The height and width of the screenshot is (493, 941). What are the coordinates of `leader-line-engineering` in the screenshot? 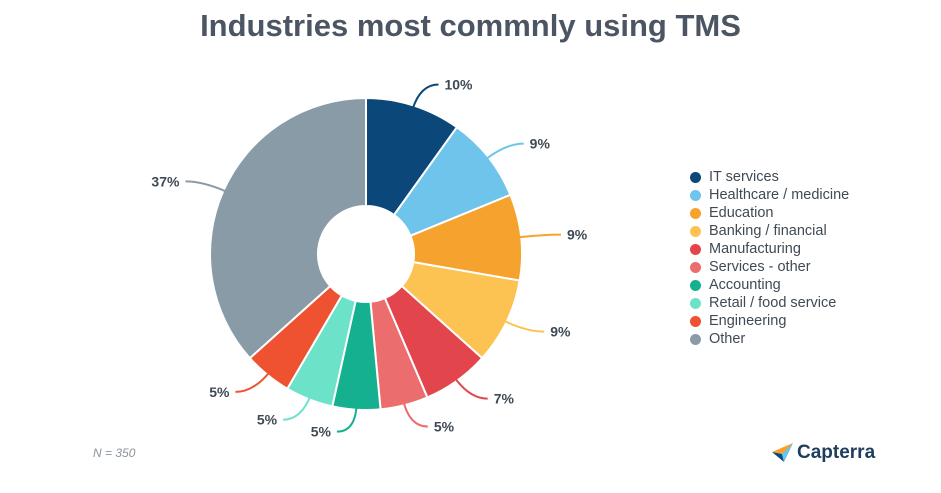 It's located at (253, 382).